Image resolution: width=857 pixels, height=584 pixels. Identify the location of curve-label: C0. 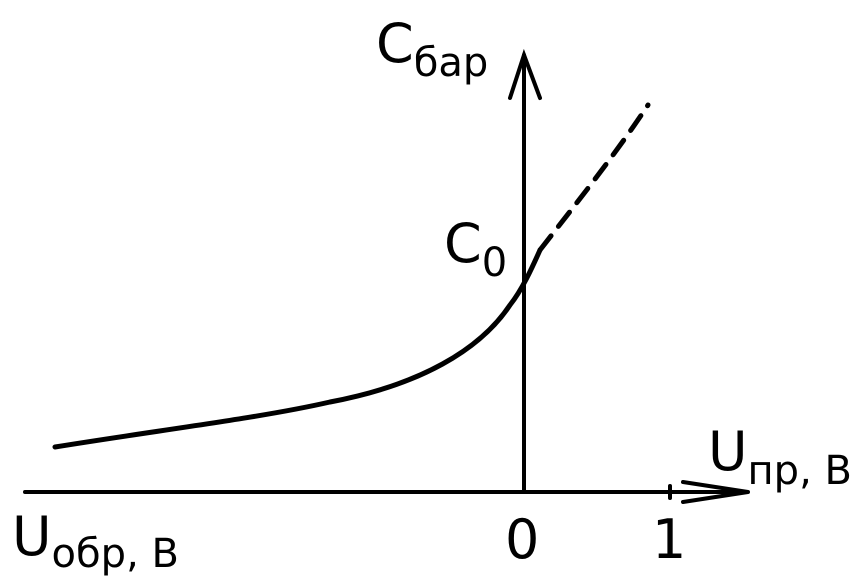
(475, 249).